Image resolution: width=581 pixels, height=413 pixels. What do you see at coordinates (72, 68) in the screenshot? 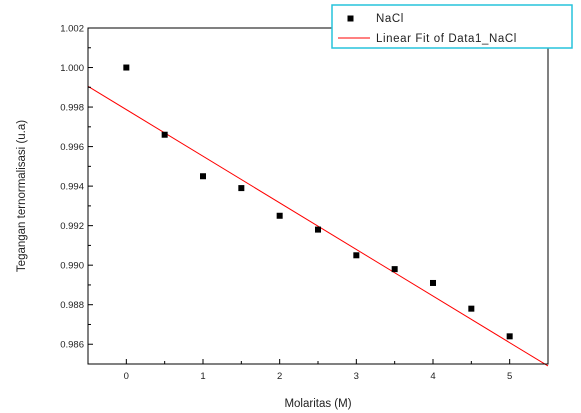
I see `y-tick-label: 1.000` at bounding box center [72, 68].